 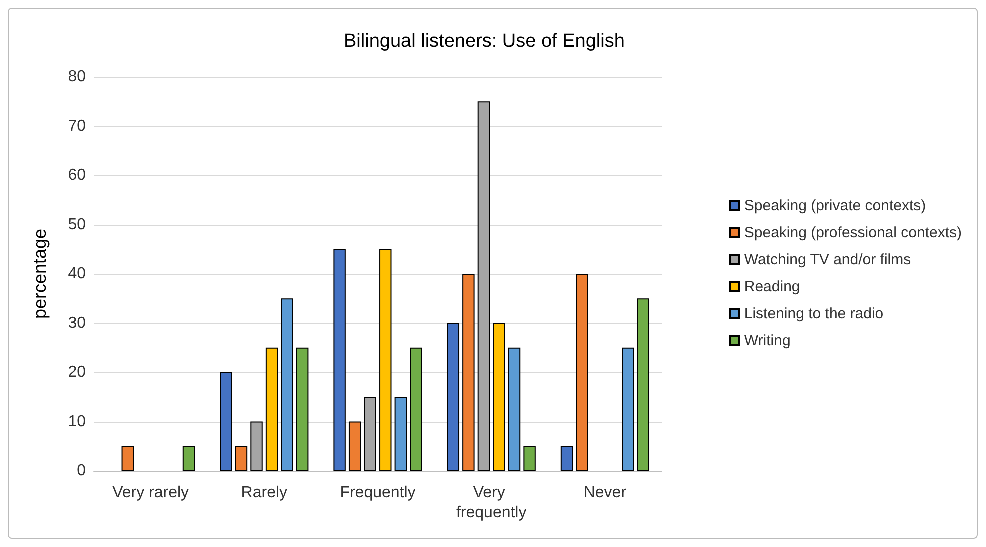 I want to click on y-tick-label: 50, so click(x=77, y=225).